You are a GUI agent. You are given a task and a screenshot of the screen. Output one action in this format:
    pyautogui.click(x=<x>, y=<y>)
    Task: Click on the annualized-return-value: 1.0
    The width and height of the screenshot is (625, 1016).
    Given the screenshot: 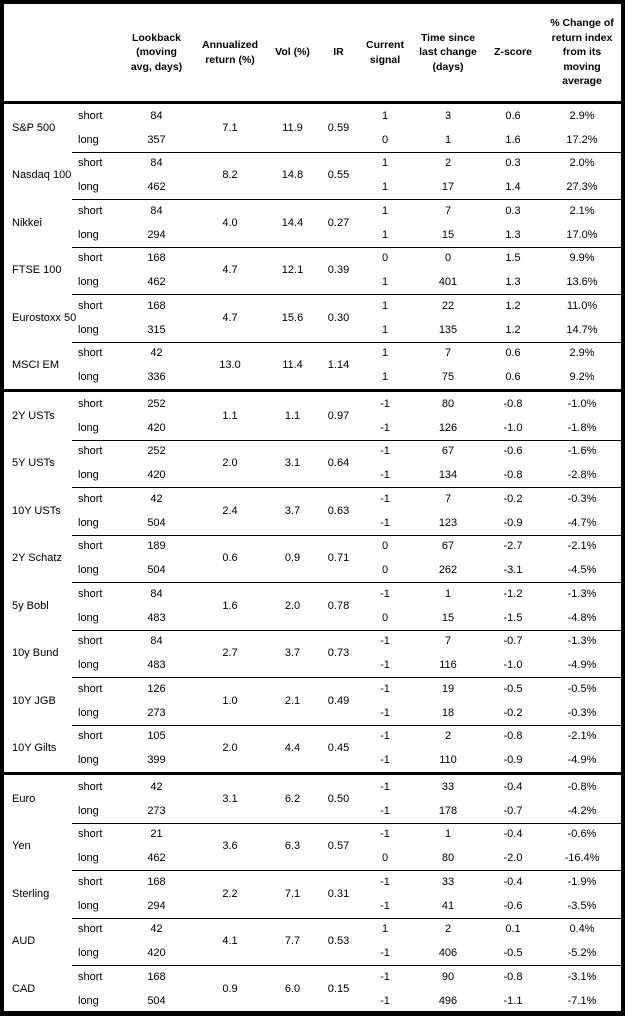 What is the action you would take?
    pyautogui.click(x=230, y=700)
    